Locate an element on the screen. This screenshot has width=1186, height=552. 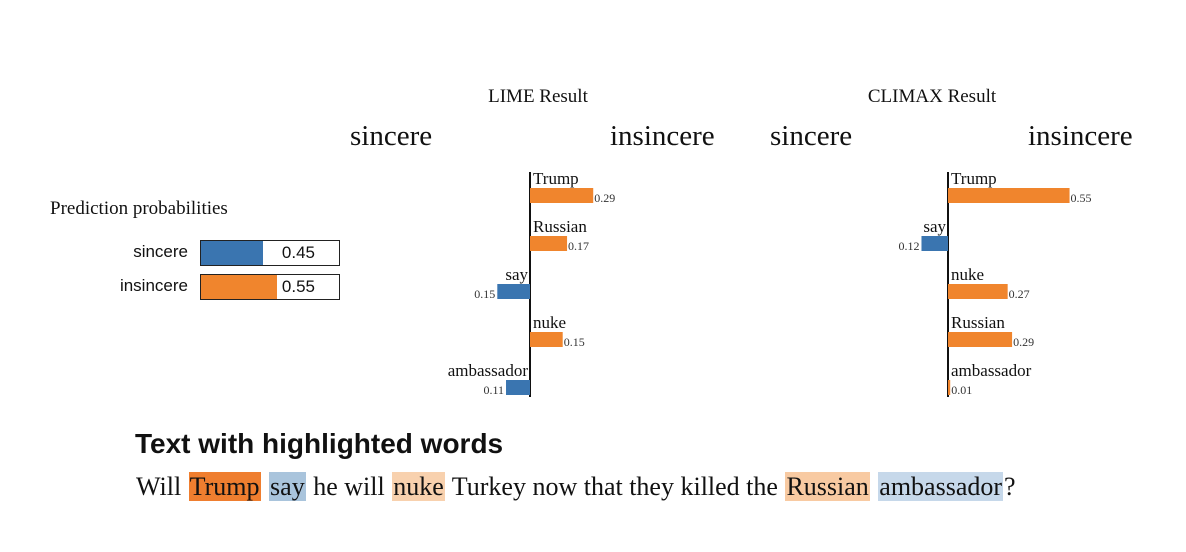
prob-bar: 0.55 is located at coordinates (270, 287).